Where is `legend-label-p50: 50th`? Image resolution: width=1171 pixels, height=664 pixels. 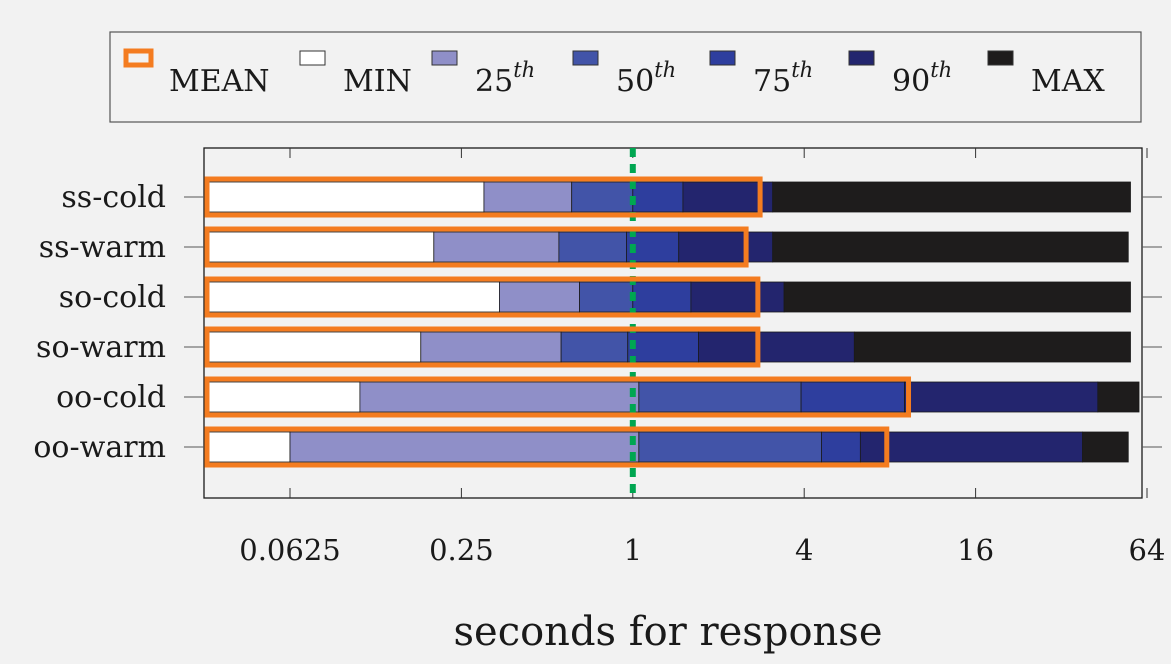 legend-label-p50: 50th is located at coordinates (646, 78).